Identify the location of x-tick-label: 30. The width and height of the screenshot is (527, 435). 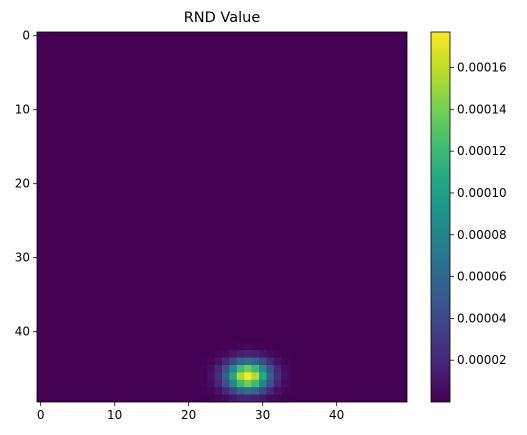
(262, 415).